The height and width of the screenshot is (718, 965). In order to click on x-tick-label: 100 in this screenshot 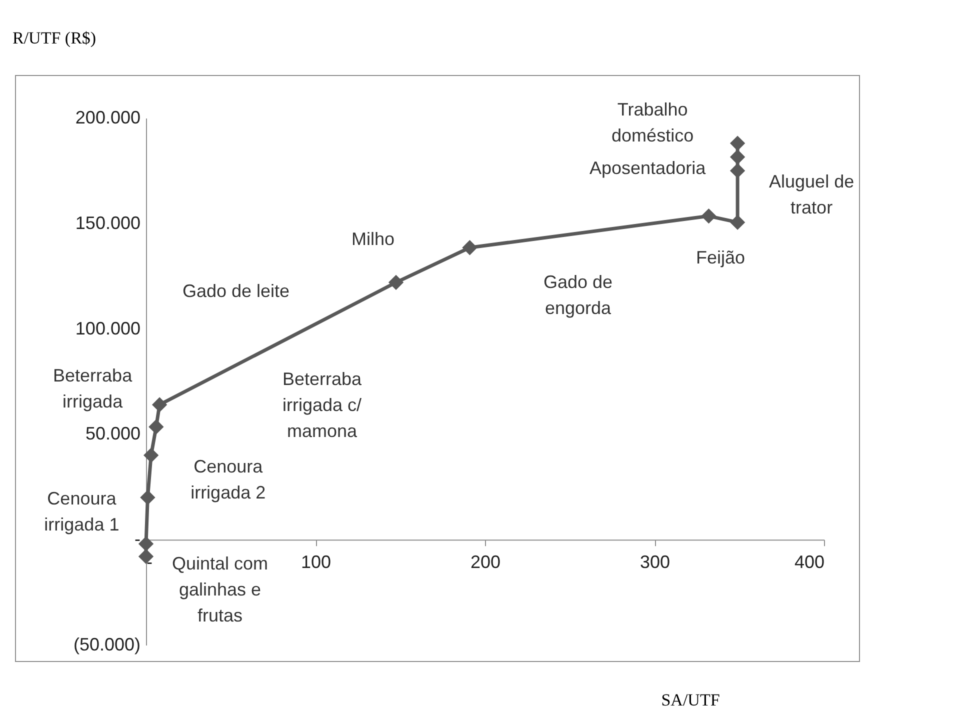, I will do `click(316, 562)`.